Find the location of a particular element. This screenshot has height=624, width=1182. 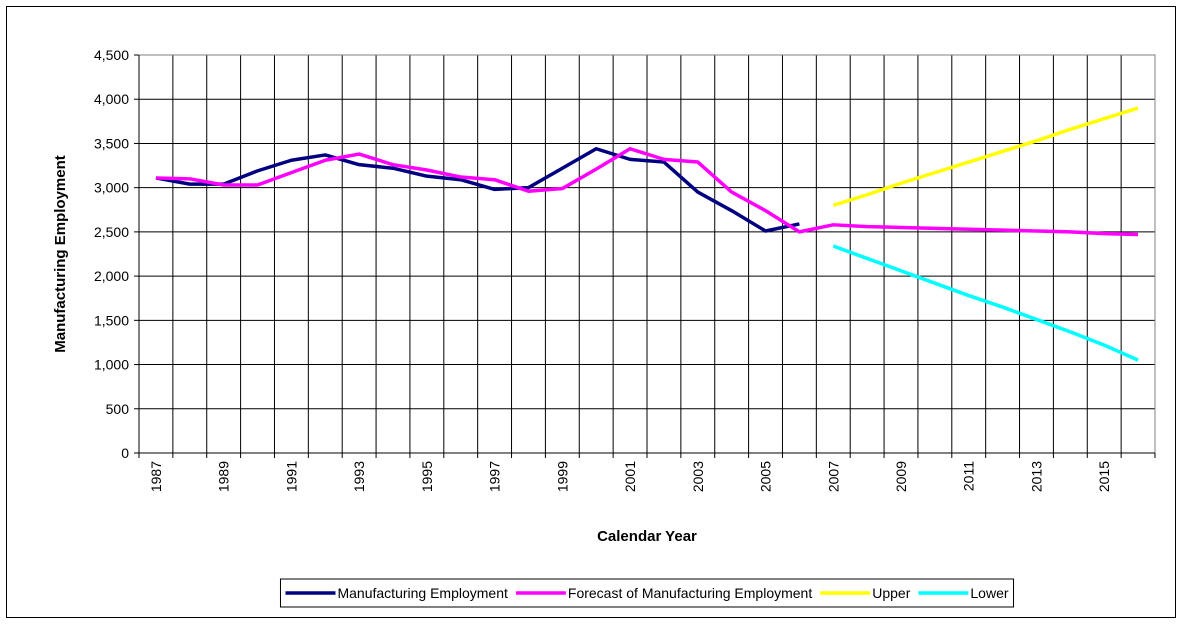

x-tick-label: 2011 is located at coordinates (969, 476).